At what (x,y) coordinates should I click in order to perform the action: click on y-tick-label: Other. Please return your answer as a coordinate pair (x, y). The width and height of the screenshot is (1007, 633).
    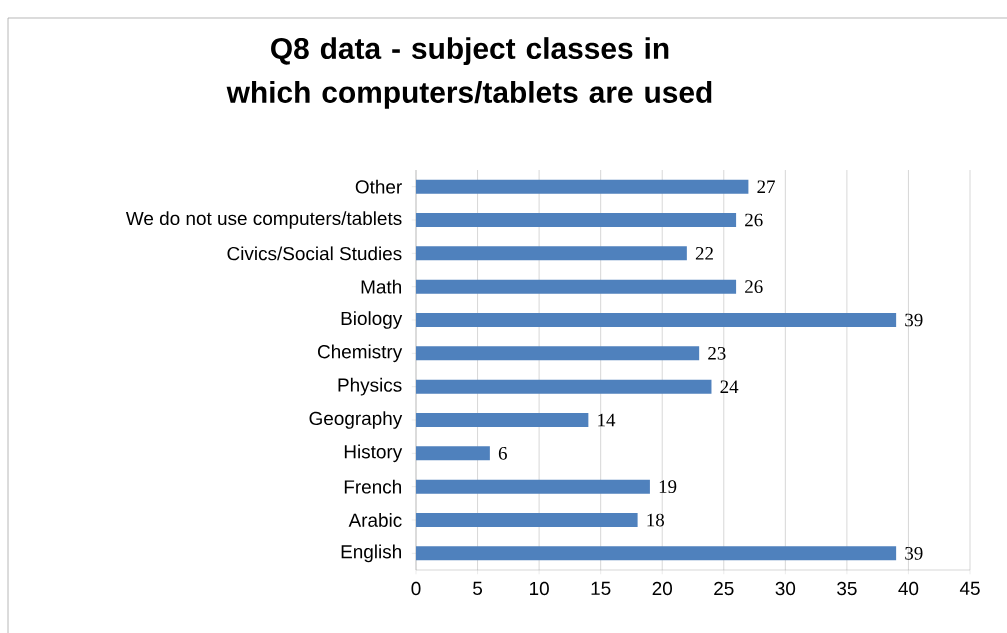
    Looking at the image, I should click on (378, 186).